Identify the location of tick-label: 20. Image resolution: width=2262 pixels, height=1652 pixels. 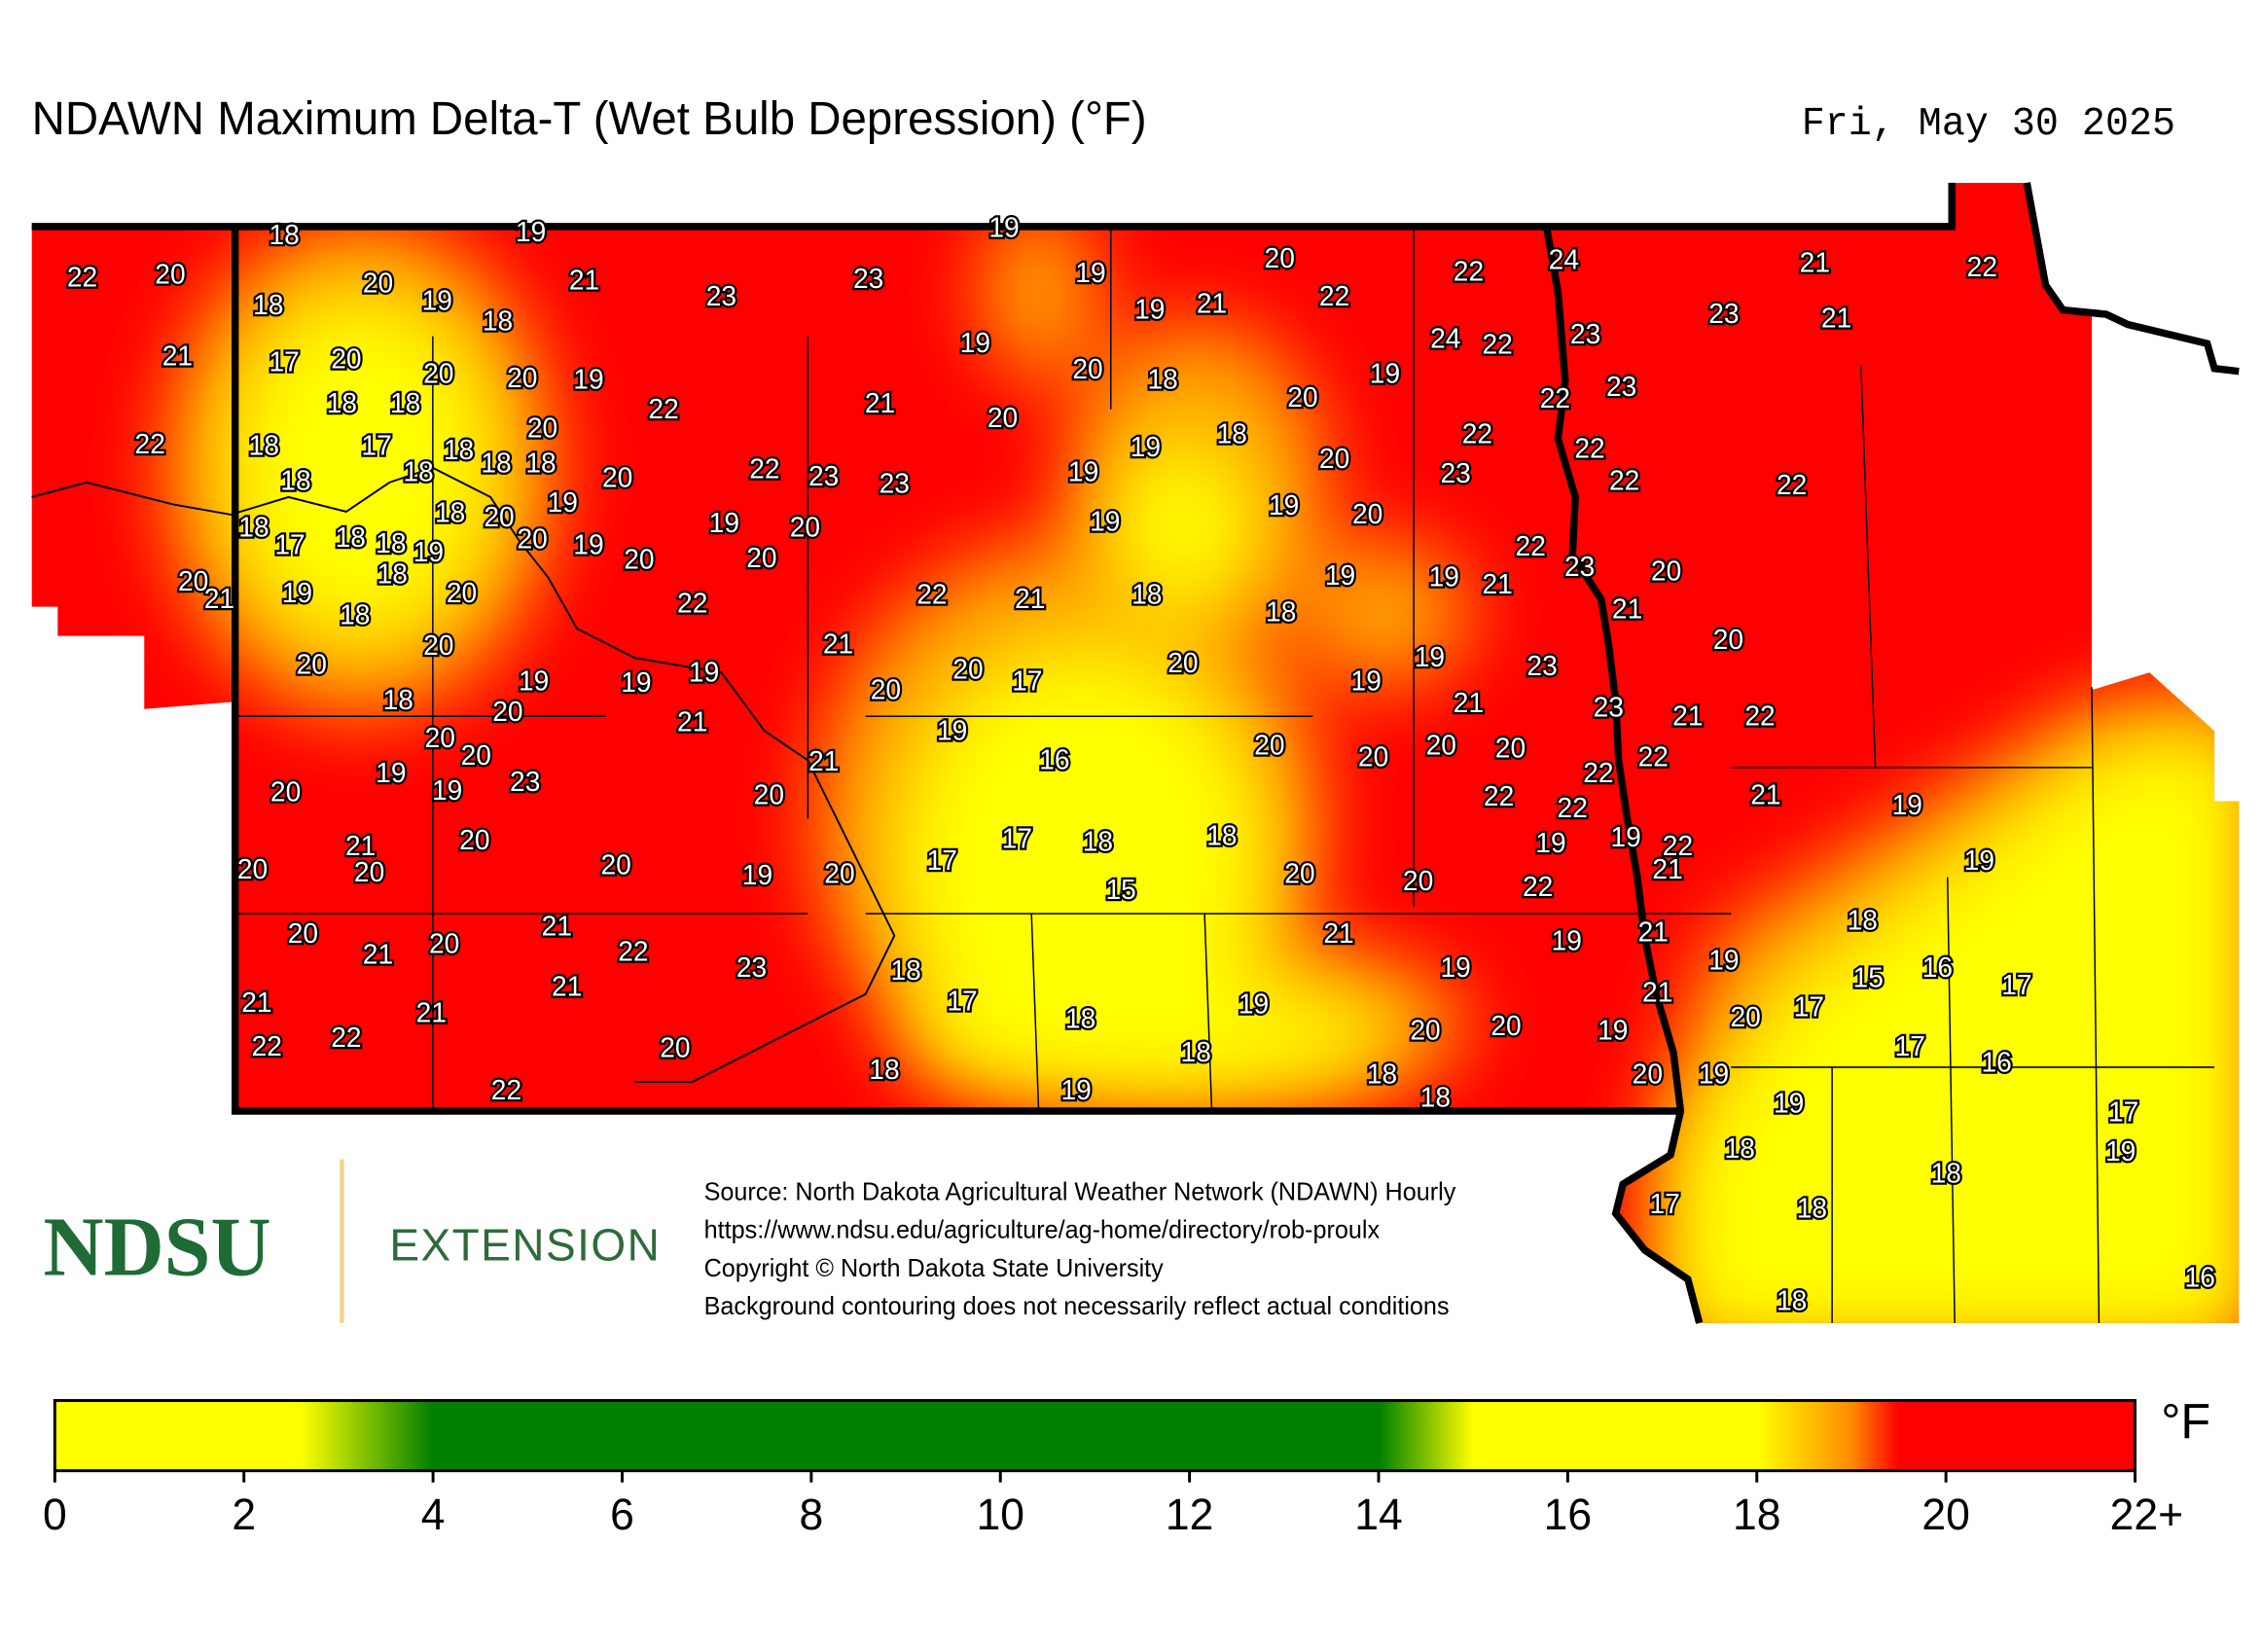
(1945, 1514).